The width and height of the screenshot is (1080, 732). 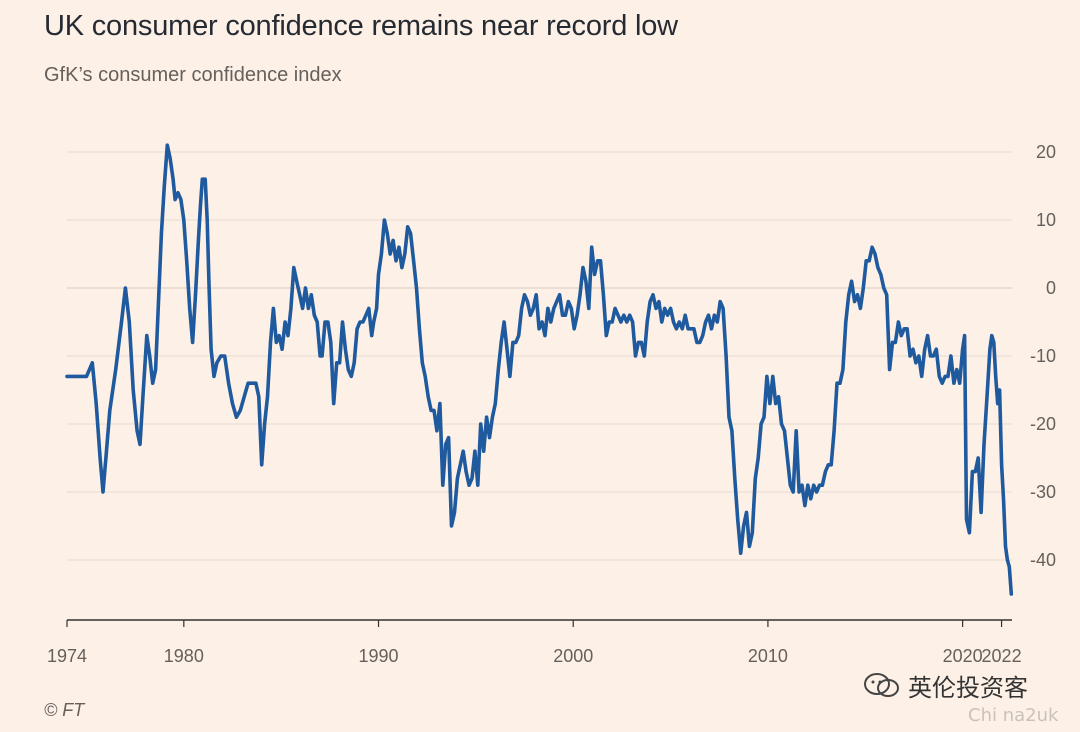 I want to click on y-tick-label: 0, so click(x=1051, y=288).